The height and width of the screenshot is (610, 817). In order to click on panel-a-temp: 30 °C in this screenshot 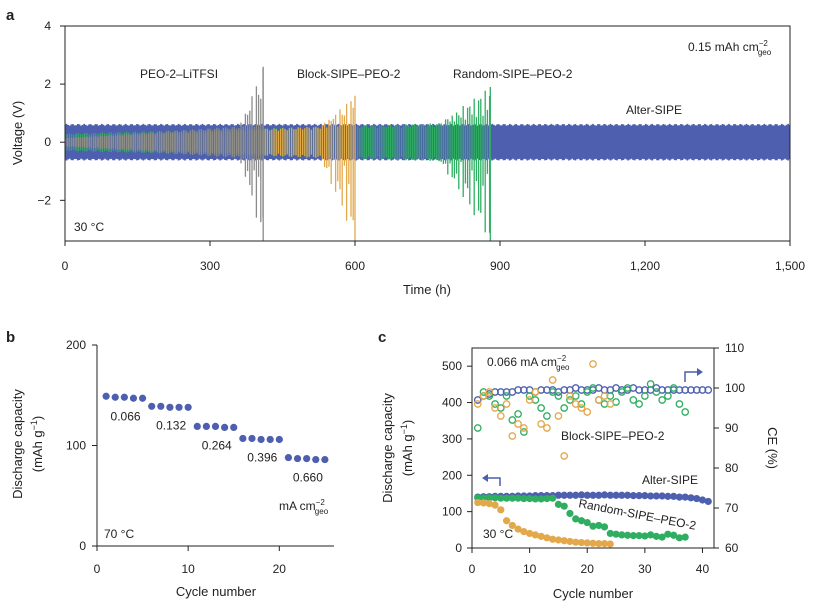, I will do `click(89, 227)`.